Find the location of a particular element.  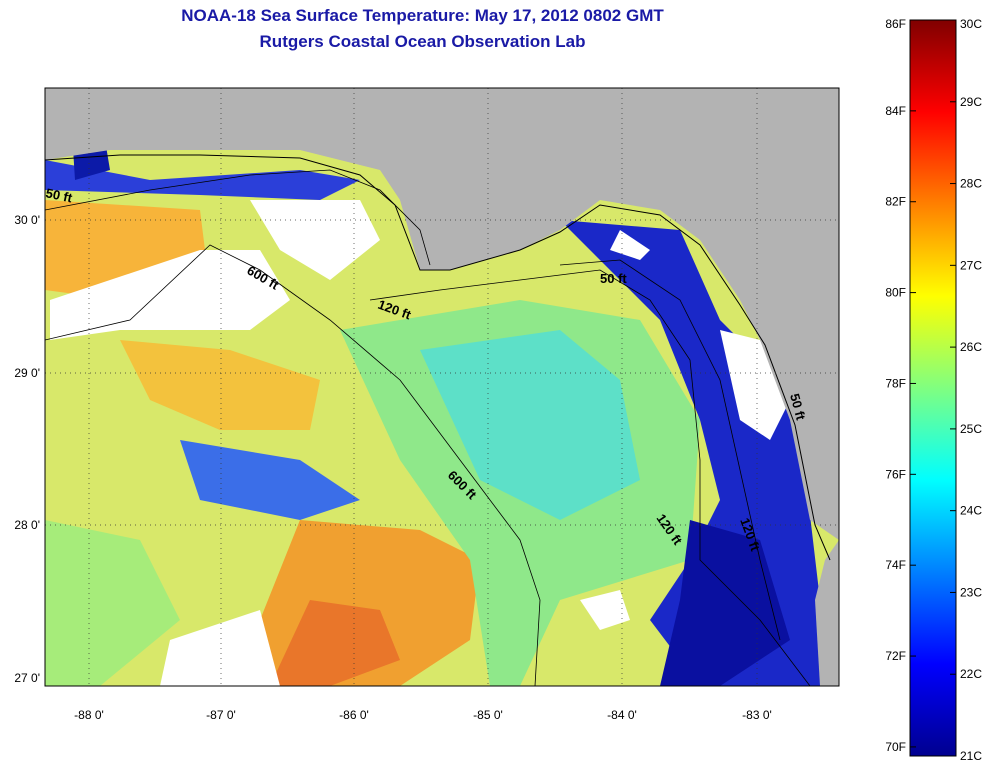

lat-tick-label: 28 0' is located at coordinates (27, 525).